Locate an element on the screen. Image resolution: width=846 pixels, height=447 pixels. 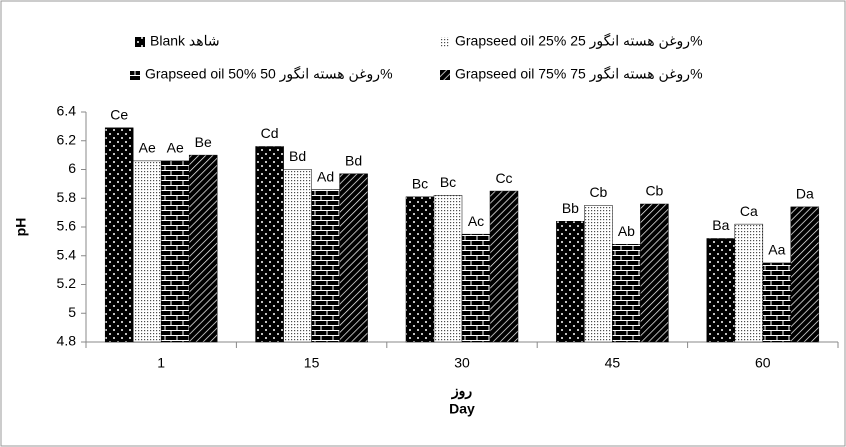
data-label: Bb is located at coordinates (570, 208).